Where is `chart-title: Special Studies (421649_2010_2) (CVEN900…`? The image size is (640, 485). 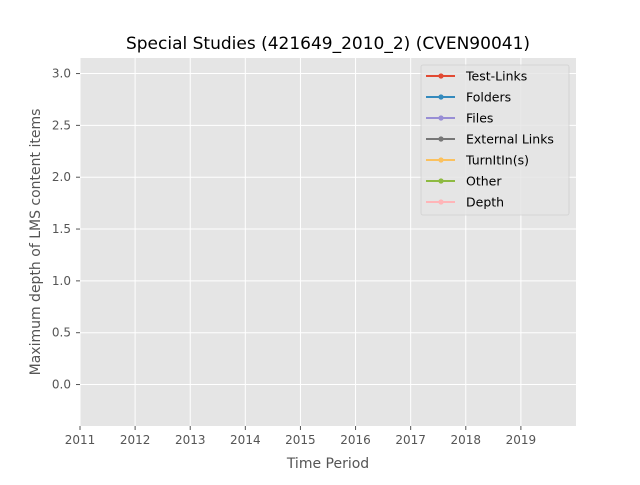 chart-title: Special Studies (421649_2010_2) (CVEN900… is located at coordinates (328, 44).